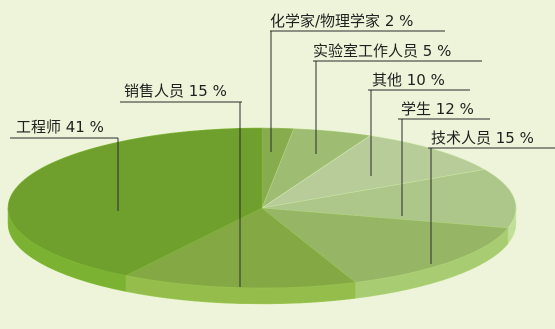 This screenshot has height=329, width=555. What do you see at coordinates (437, 109) in the screenshot?
I see `slice-label-3: 学生 12 %` at bounding box center [437, 109].